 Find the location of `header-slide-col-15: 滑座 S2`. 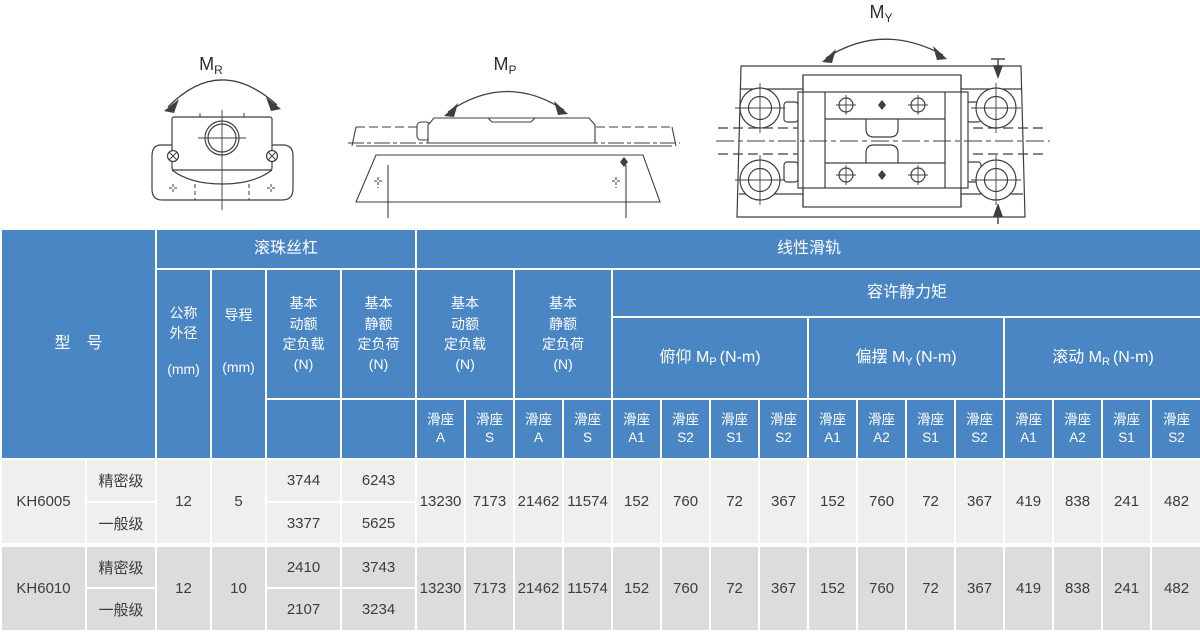

header-slide-col-15: 滑座 S2 is located at coordinates (1175, 429).